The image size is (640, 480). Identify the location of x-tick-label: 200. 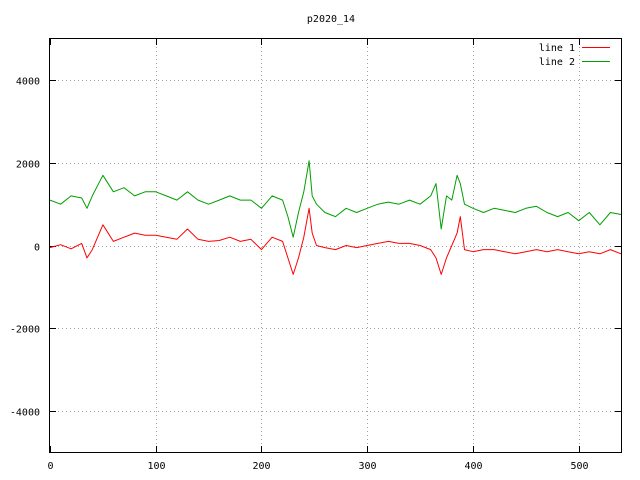
(261, 466).